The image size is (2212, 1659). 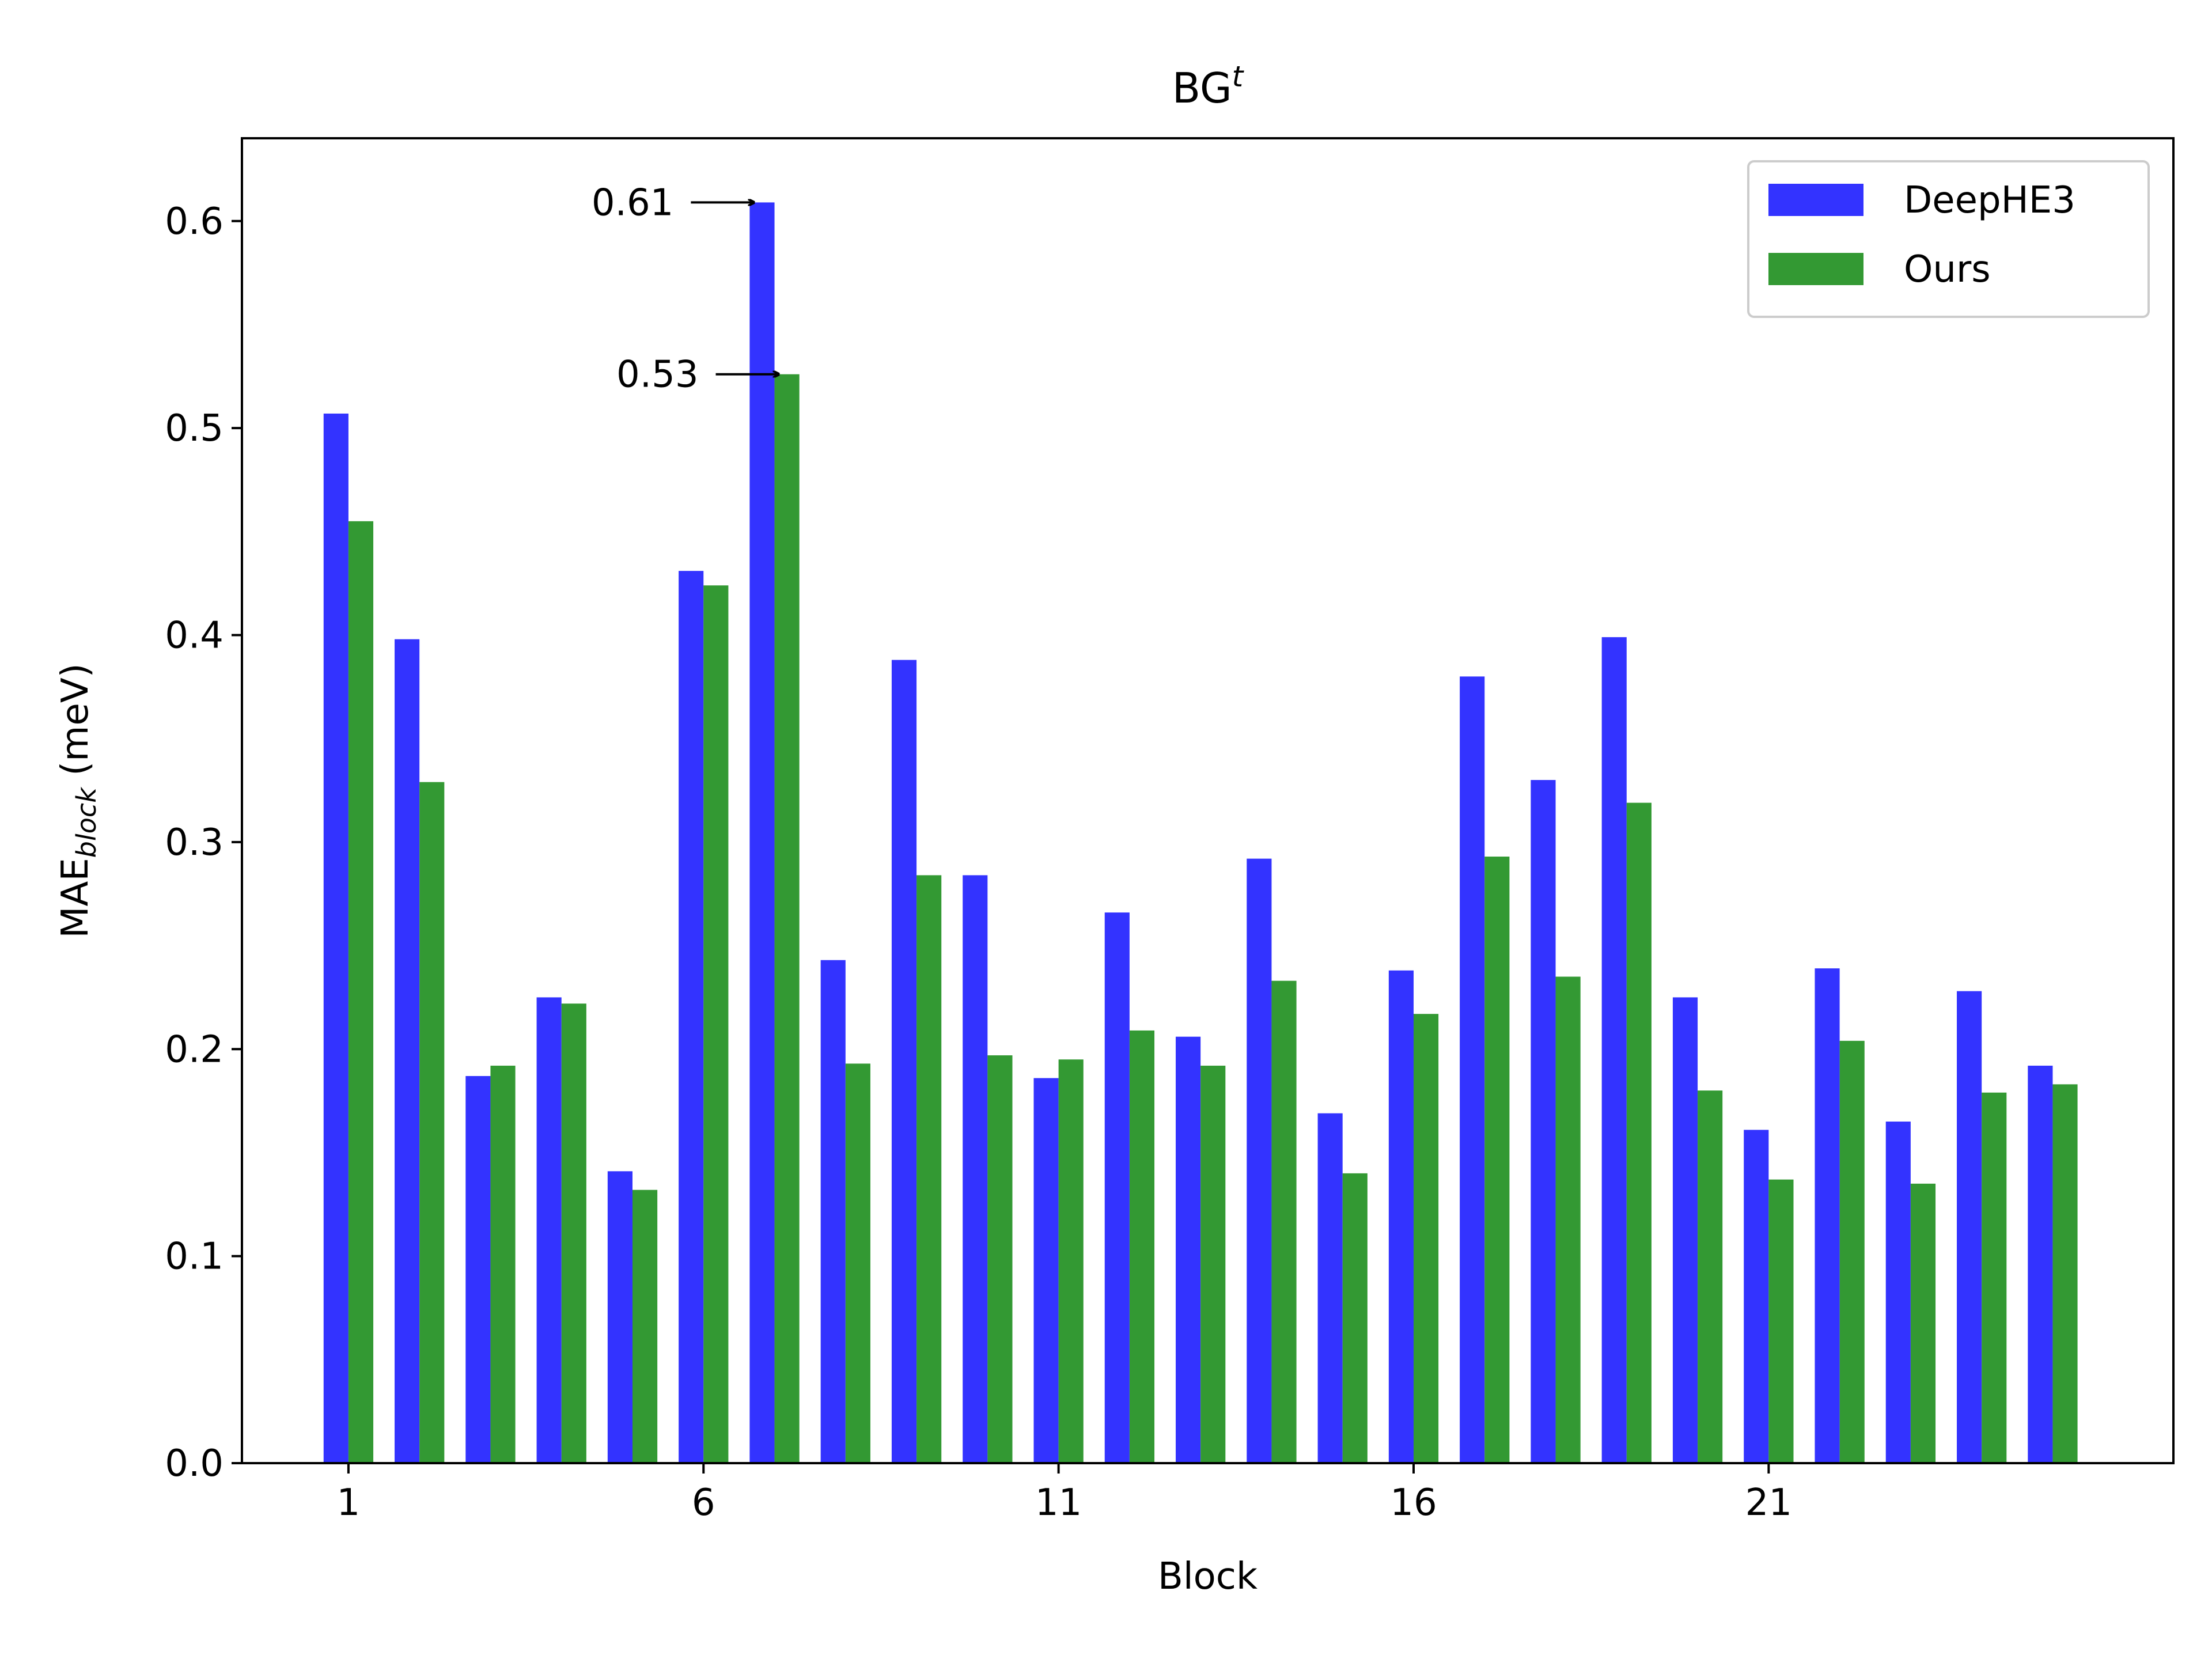 I want to click on chart-title-main: BG, so click(x=1202, y=88).